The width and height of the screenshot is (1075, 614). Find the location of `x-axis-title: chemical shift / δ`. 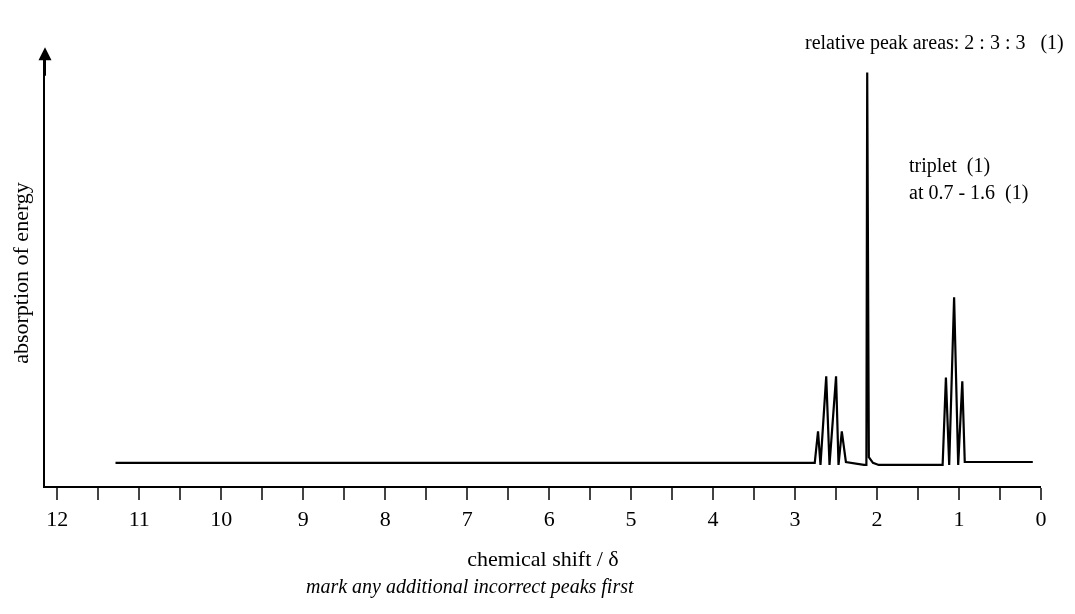

x-axis-title: chemical shift / δ is located at coordinates (543, 558).